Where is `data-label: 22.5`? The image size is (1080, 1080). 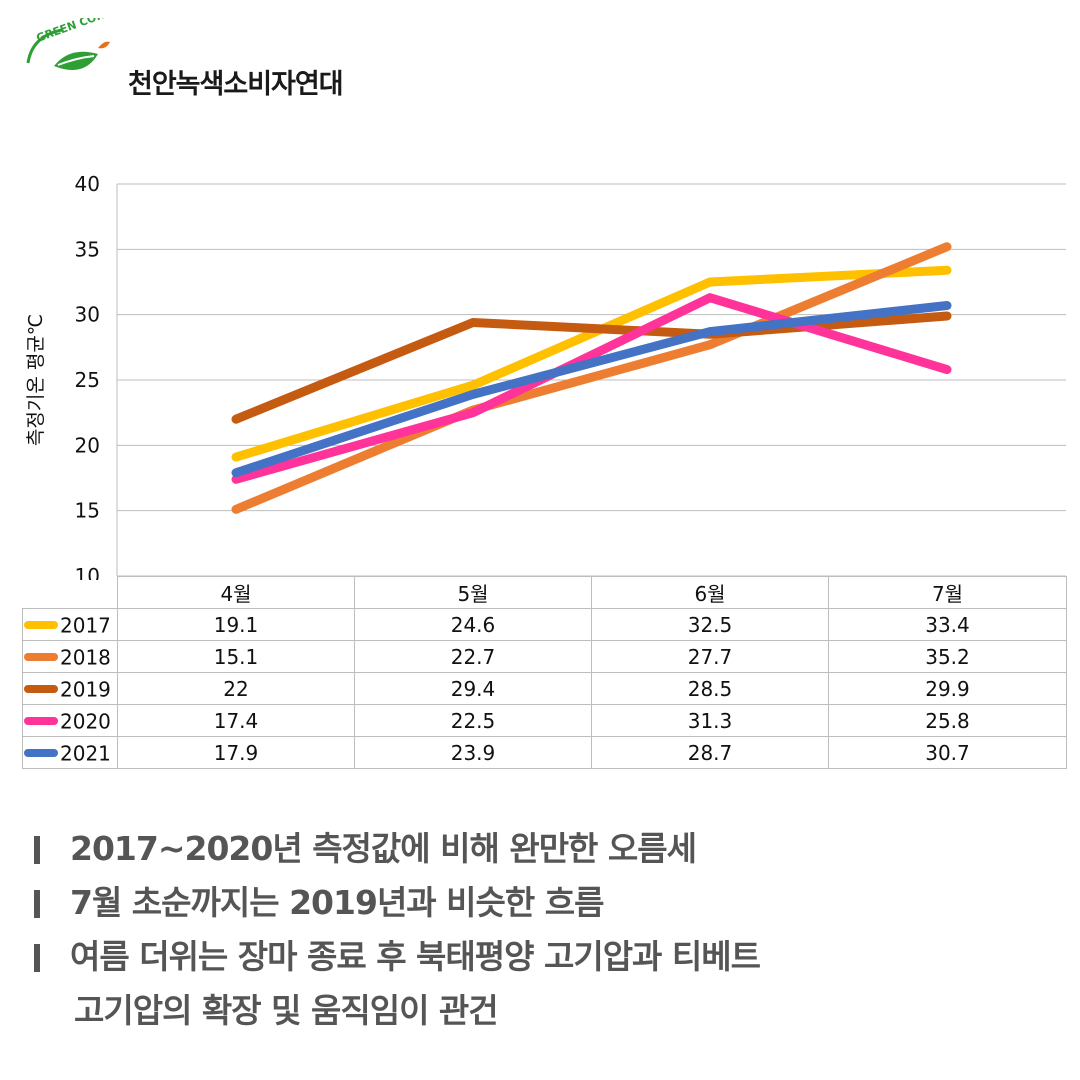 data-label: 22.5 is located at coordinates (473, 720).